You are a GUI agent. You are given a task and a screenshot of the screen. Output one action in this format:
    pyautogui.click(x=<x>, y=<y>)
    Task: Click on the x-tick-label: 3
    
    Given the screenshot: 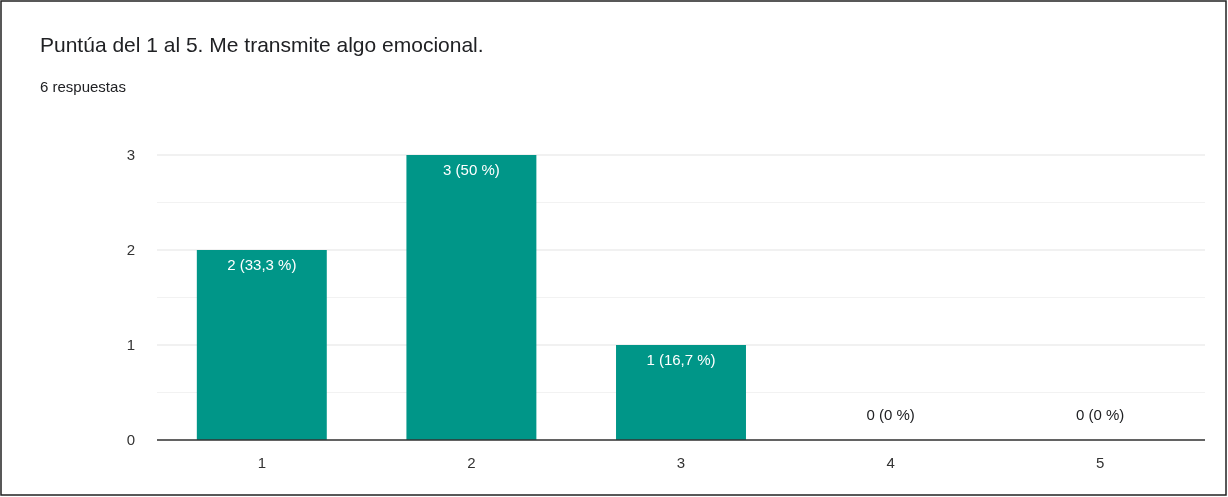 What is the action you would take?
    pyautogui.click(x=681, y=462)
    